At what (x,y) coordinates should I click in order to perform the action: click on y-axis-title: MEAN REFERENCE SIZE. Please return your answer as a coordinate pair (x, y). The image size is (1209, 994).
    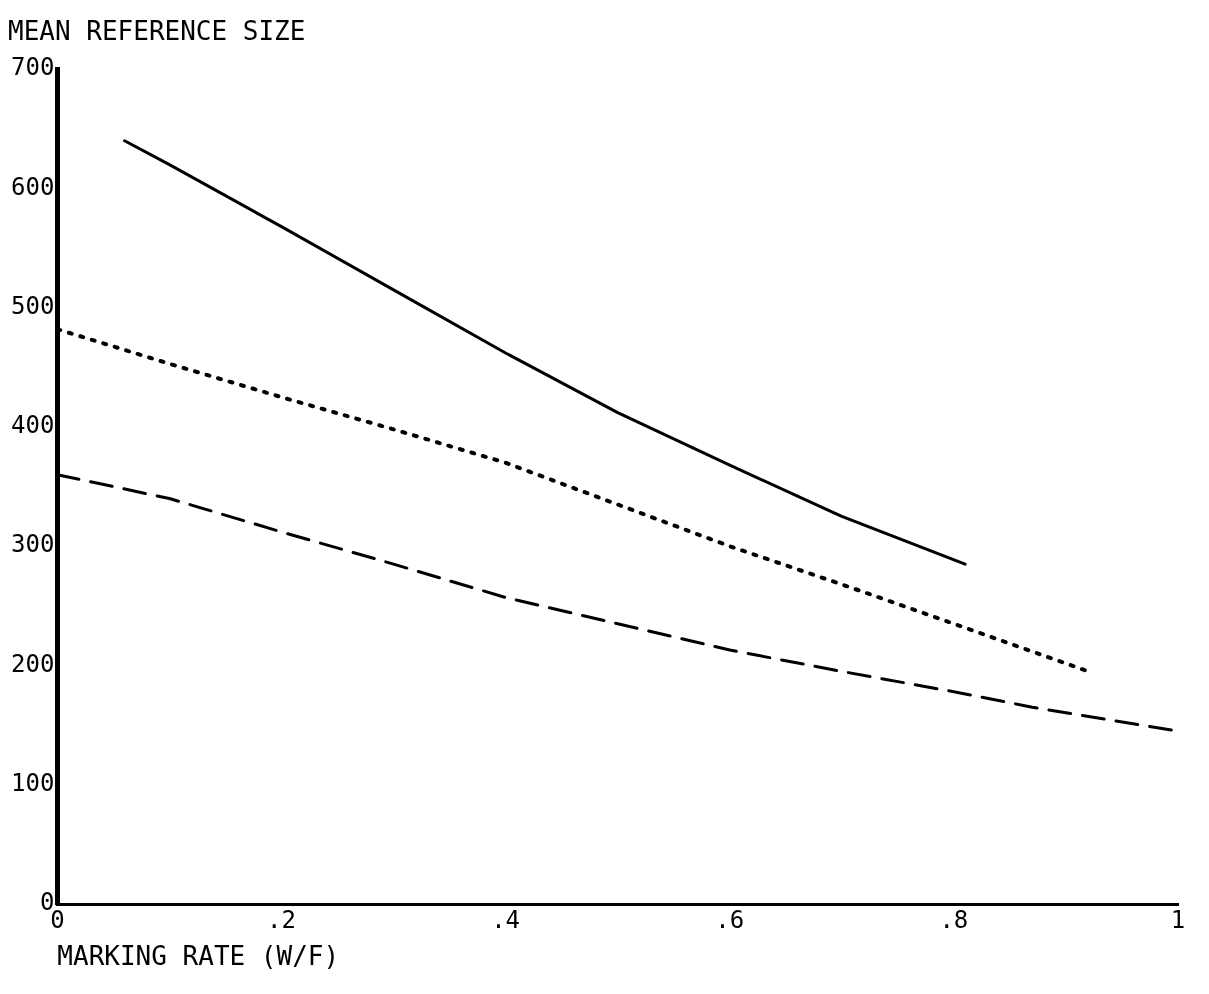
    Looking at the image, I should click on (157, 31).